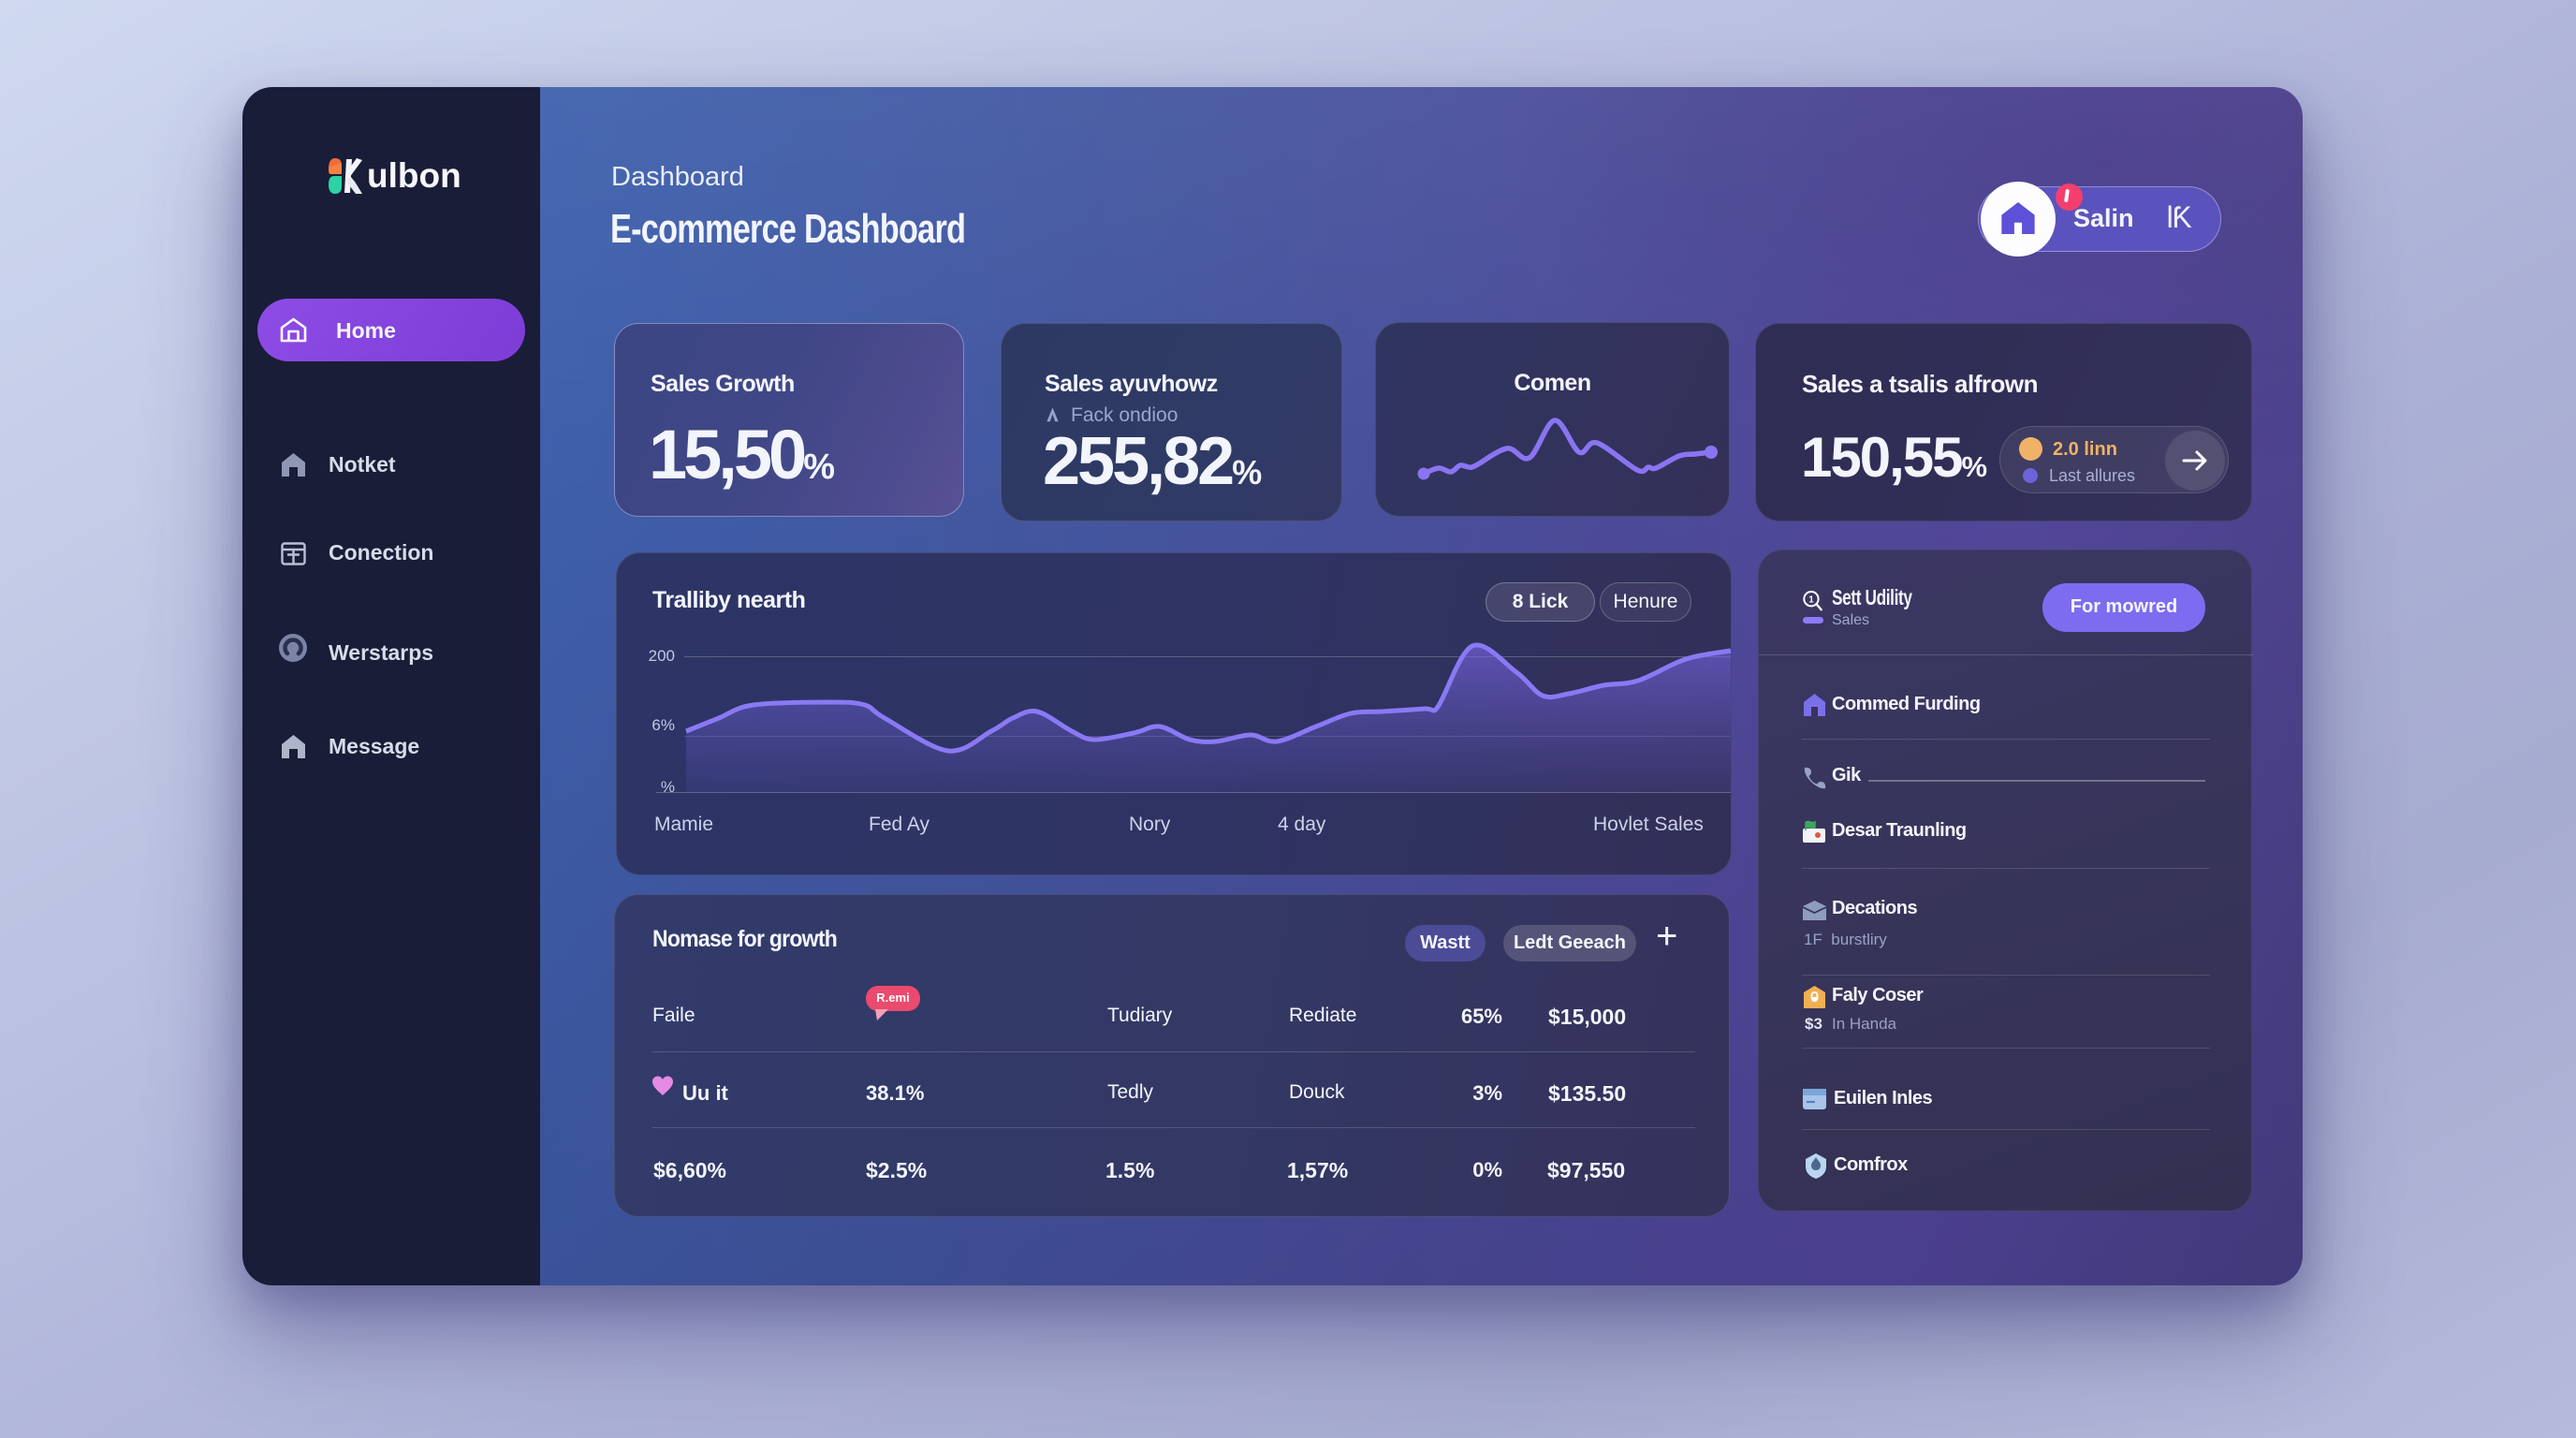  I want to click on svg-text: 1, so click(1811, 600).